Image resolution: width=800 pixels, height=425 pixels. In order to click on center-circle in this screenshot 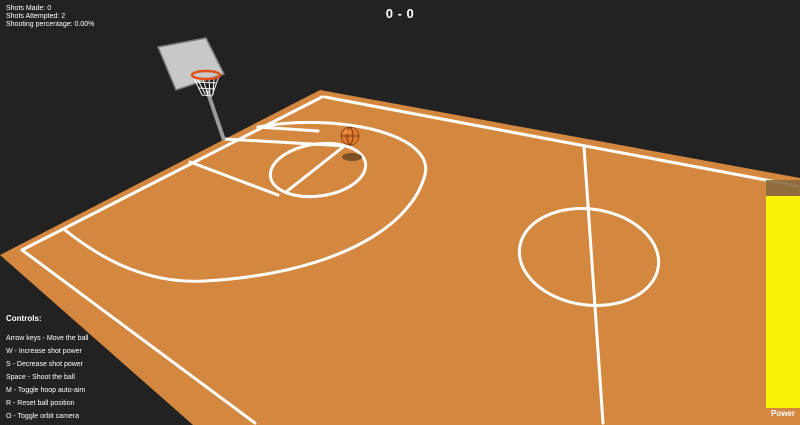, I will do `click(589, 257)`.